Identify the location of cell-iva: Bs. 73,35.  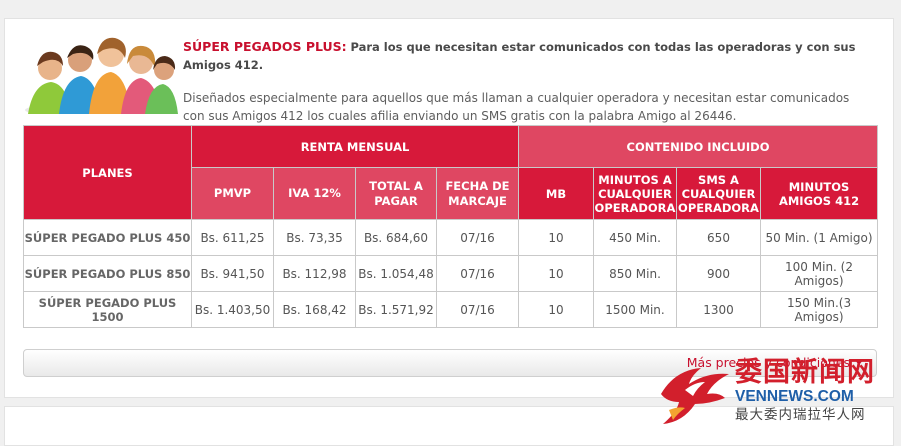
(314, 237).